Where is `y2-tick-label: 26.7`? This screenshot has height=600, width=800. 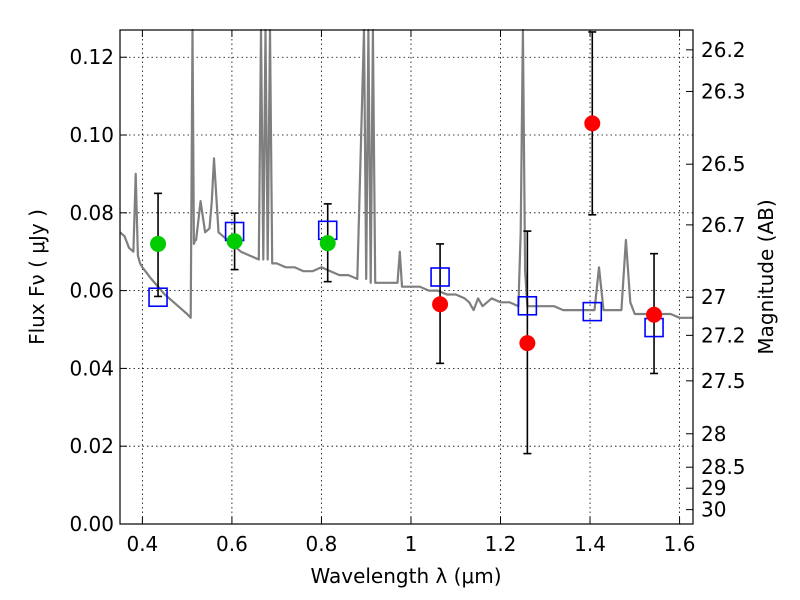
y2-tick-label: 26.7 is located at coordinates (723, 225).